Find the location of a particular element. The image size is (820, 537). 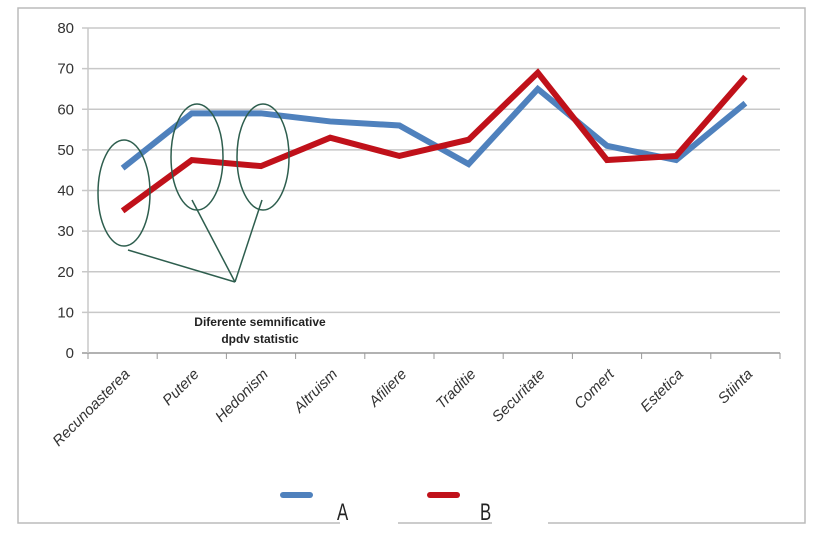

annotation-text: Diferente semnificative is located at coordinates (260, 322).